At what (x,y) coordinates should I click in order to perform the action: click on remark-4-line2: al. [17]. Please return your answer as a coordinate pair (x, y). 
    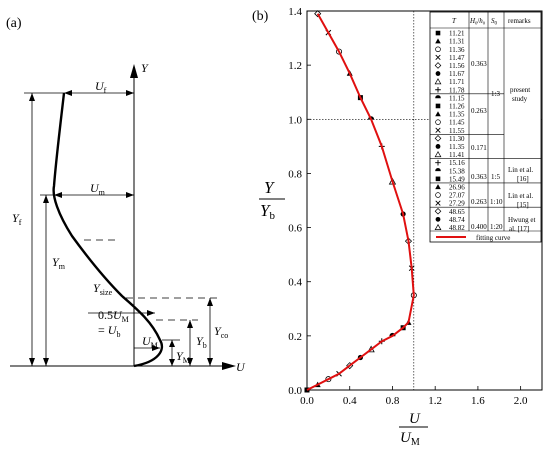
    Looking at the image, I should click on (519, 229).